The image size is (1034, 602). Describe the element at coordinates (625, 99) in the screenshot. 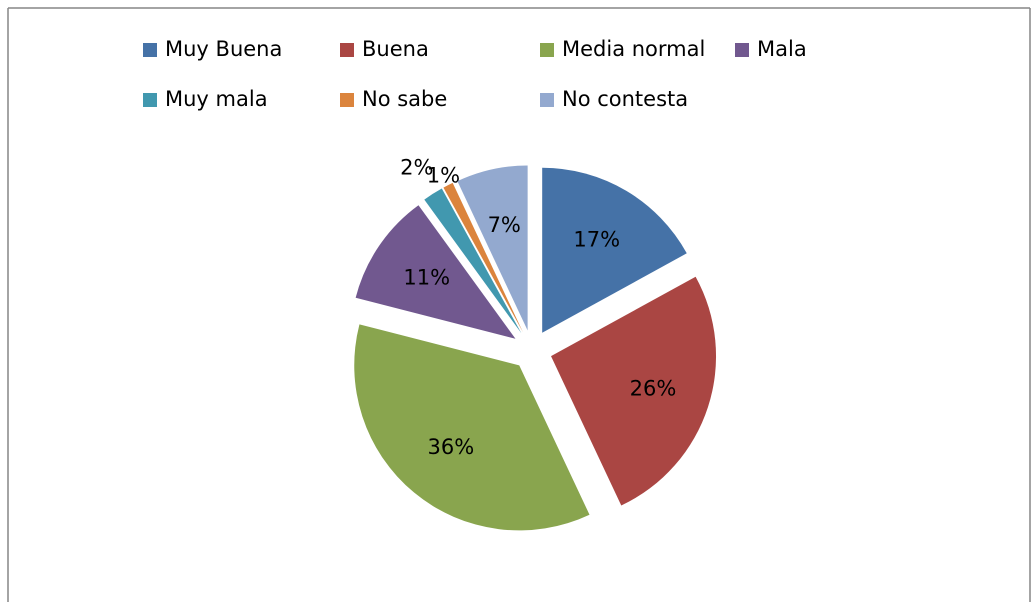

I see `legend-label: No contesta` at that location.